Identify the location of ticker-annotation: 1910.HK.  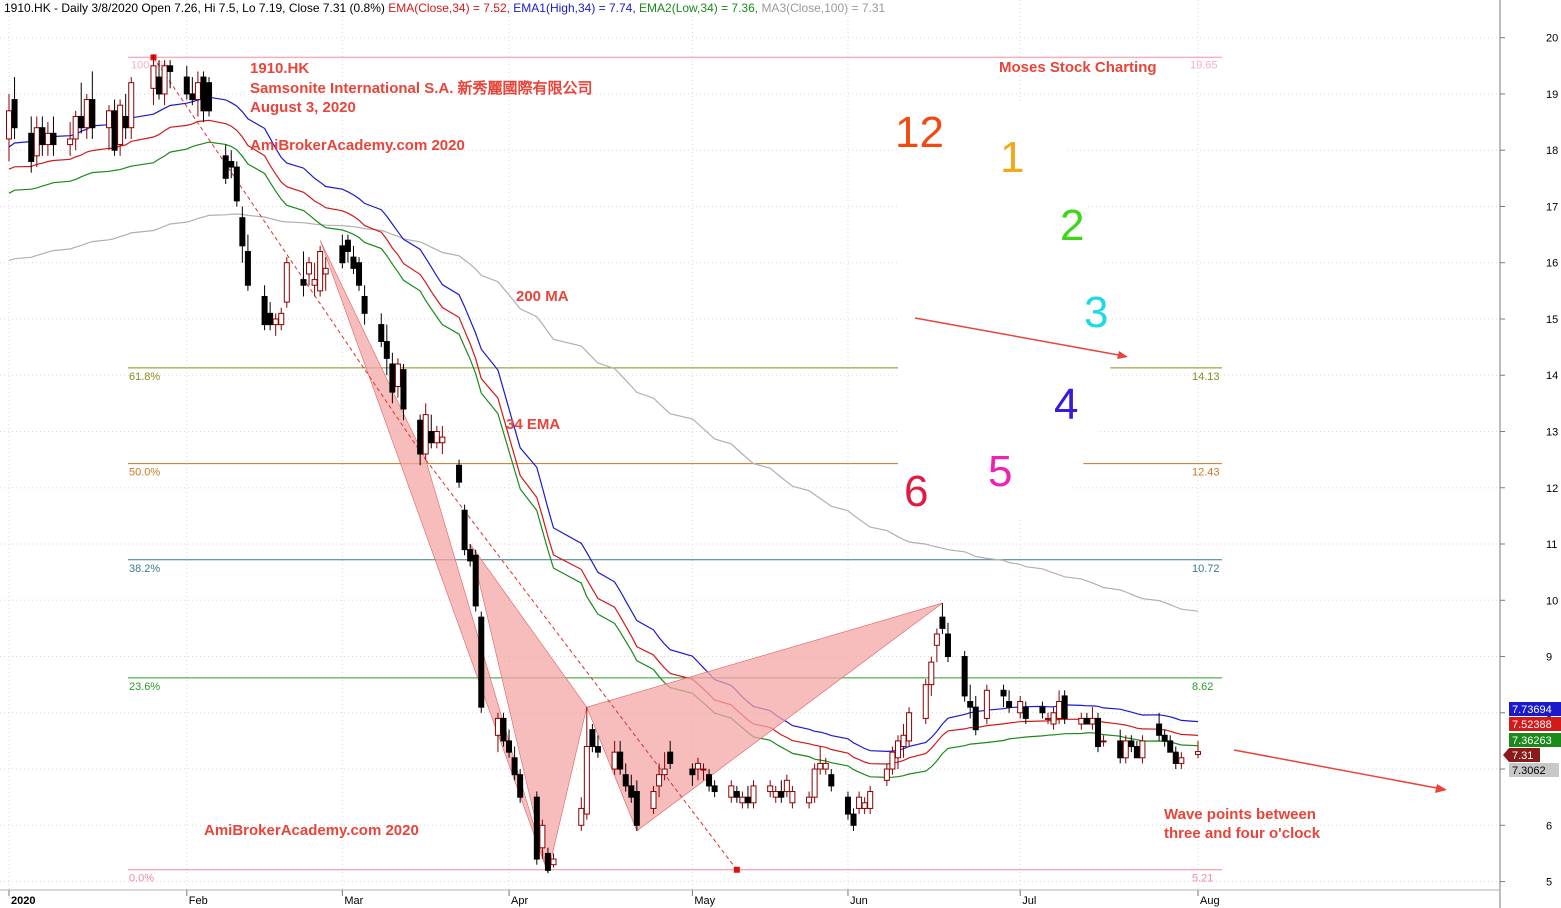
(279, 68).